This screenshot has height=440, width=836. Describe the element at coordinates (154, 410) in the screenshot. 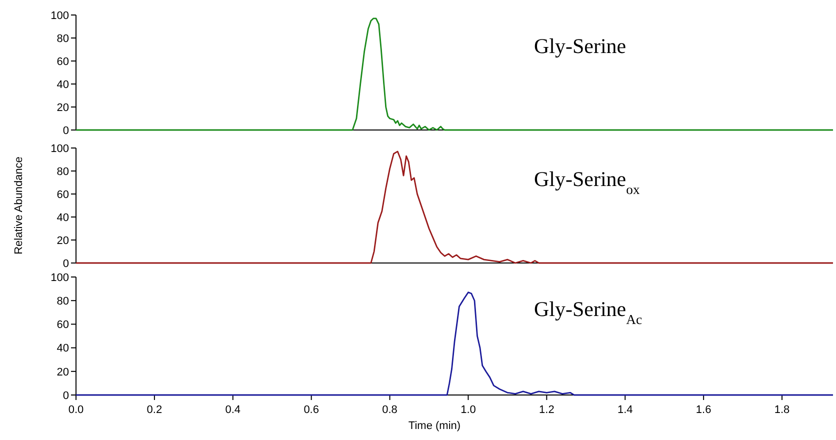

I see `x-tick-label: 0.2` at that location.